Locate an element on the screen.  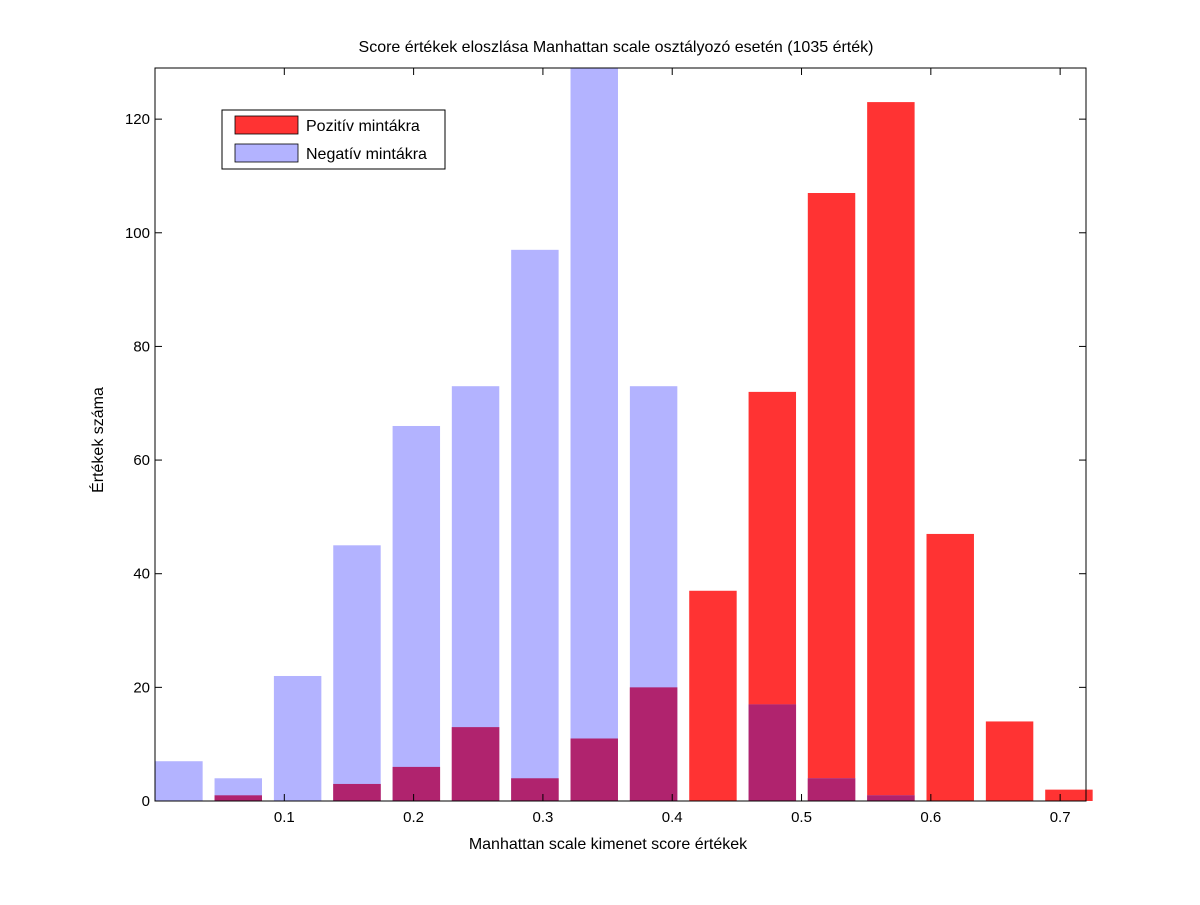
x-axis-label: Manhattan scale kimenet score értékek is located at coordinates (608, 844).